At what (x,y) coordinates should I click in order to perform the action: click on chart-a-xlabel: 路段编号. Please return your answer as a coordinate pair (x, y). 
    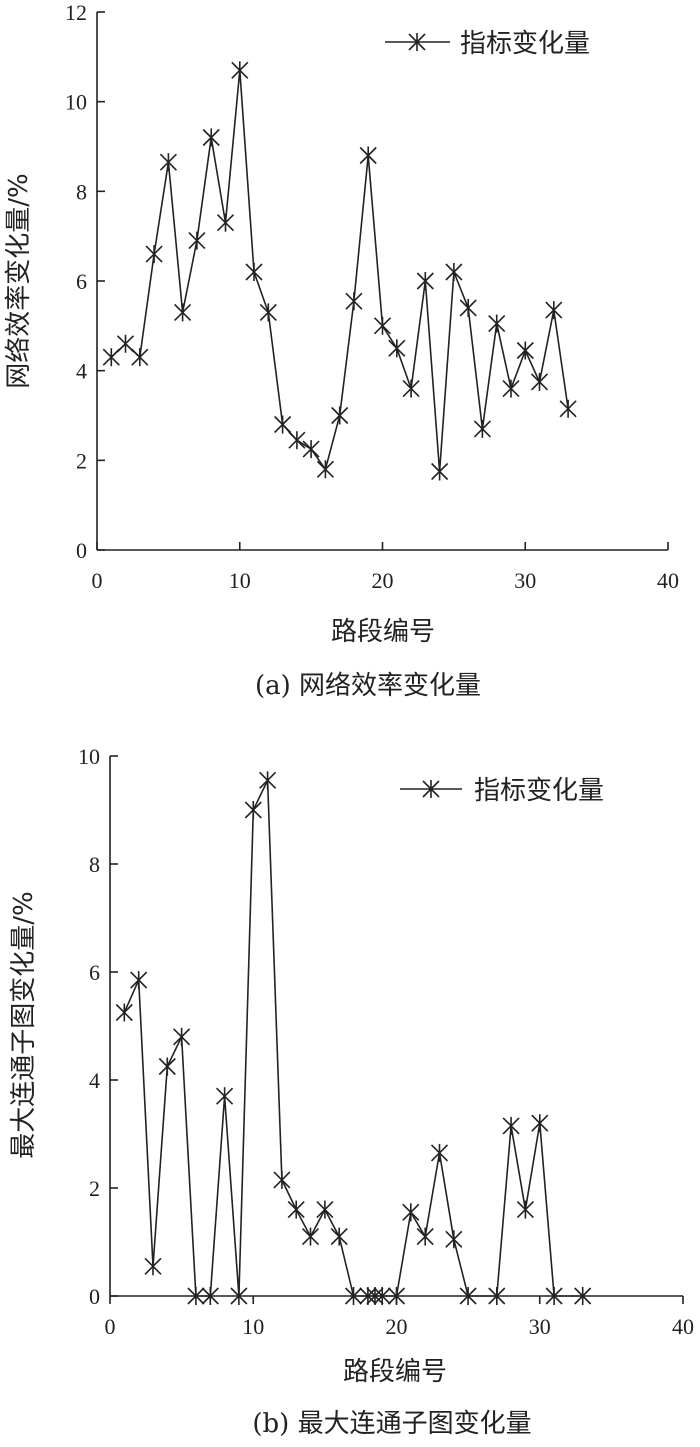
    Looking at the image, I should click on (383, 632).